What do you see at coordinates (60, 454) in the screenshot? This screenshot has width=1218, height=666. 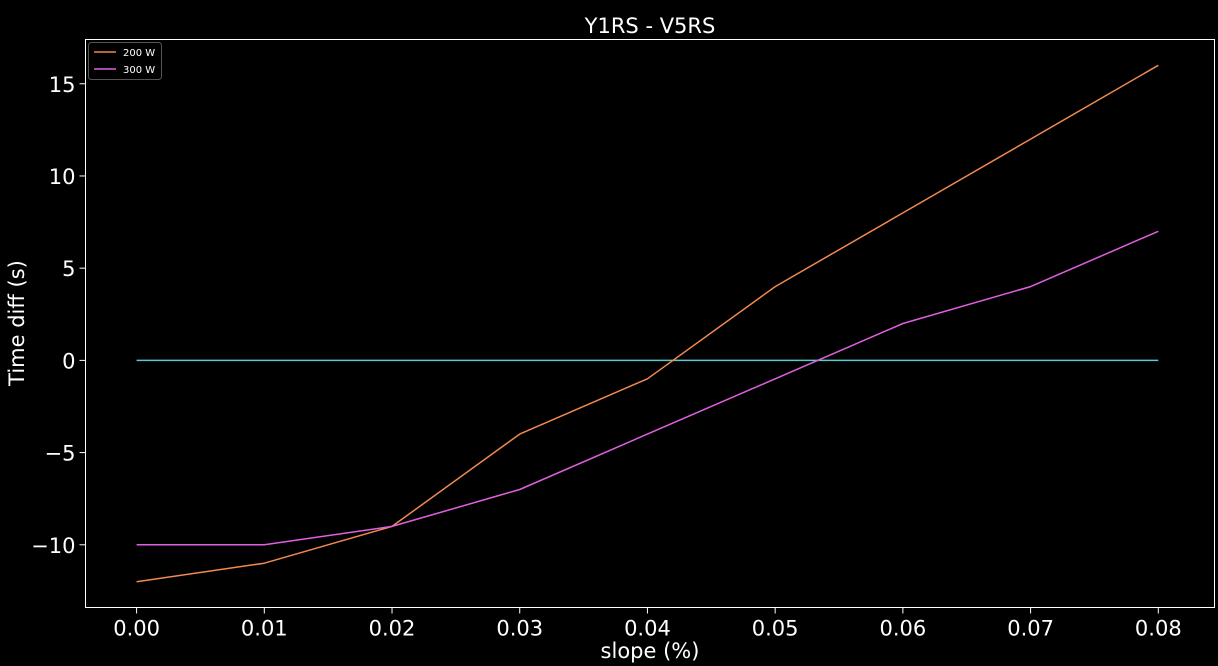 I see `y-tick-label: −5` at bounding box center [60, 454].